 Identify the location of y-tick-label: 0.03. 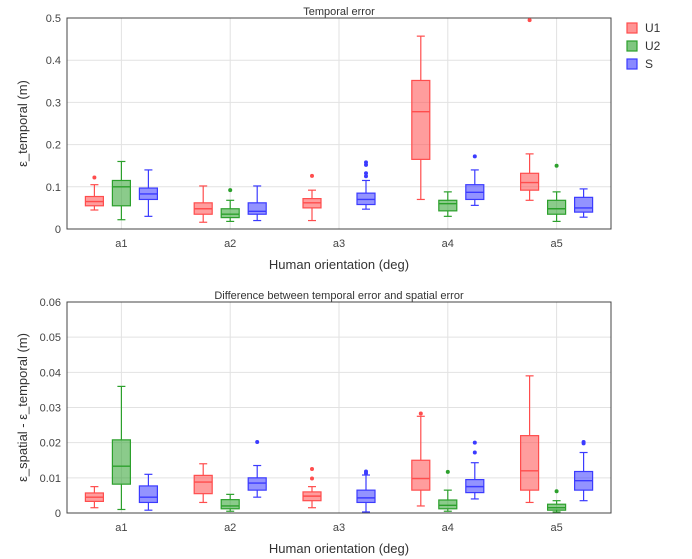
(50, 409).